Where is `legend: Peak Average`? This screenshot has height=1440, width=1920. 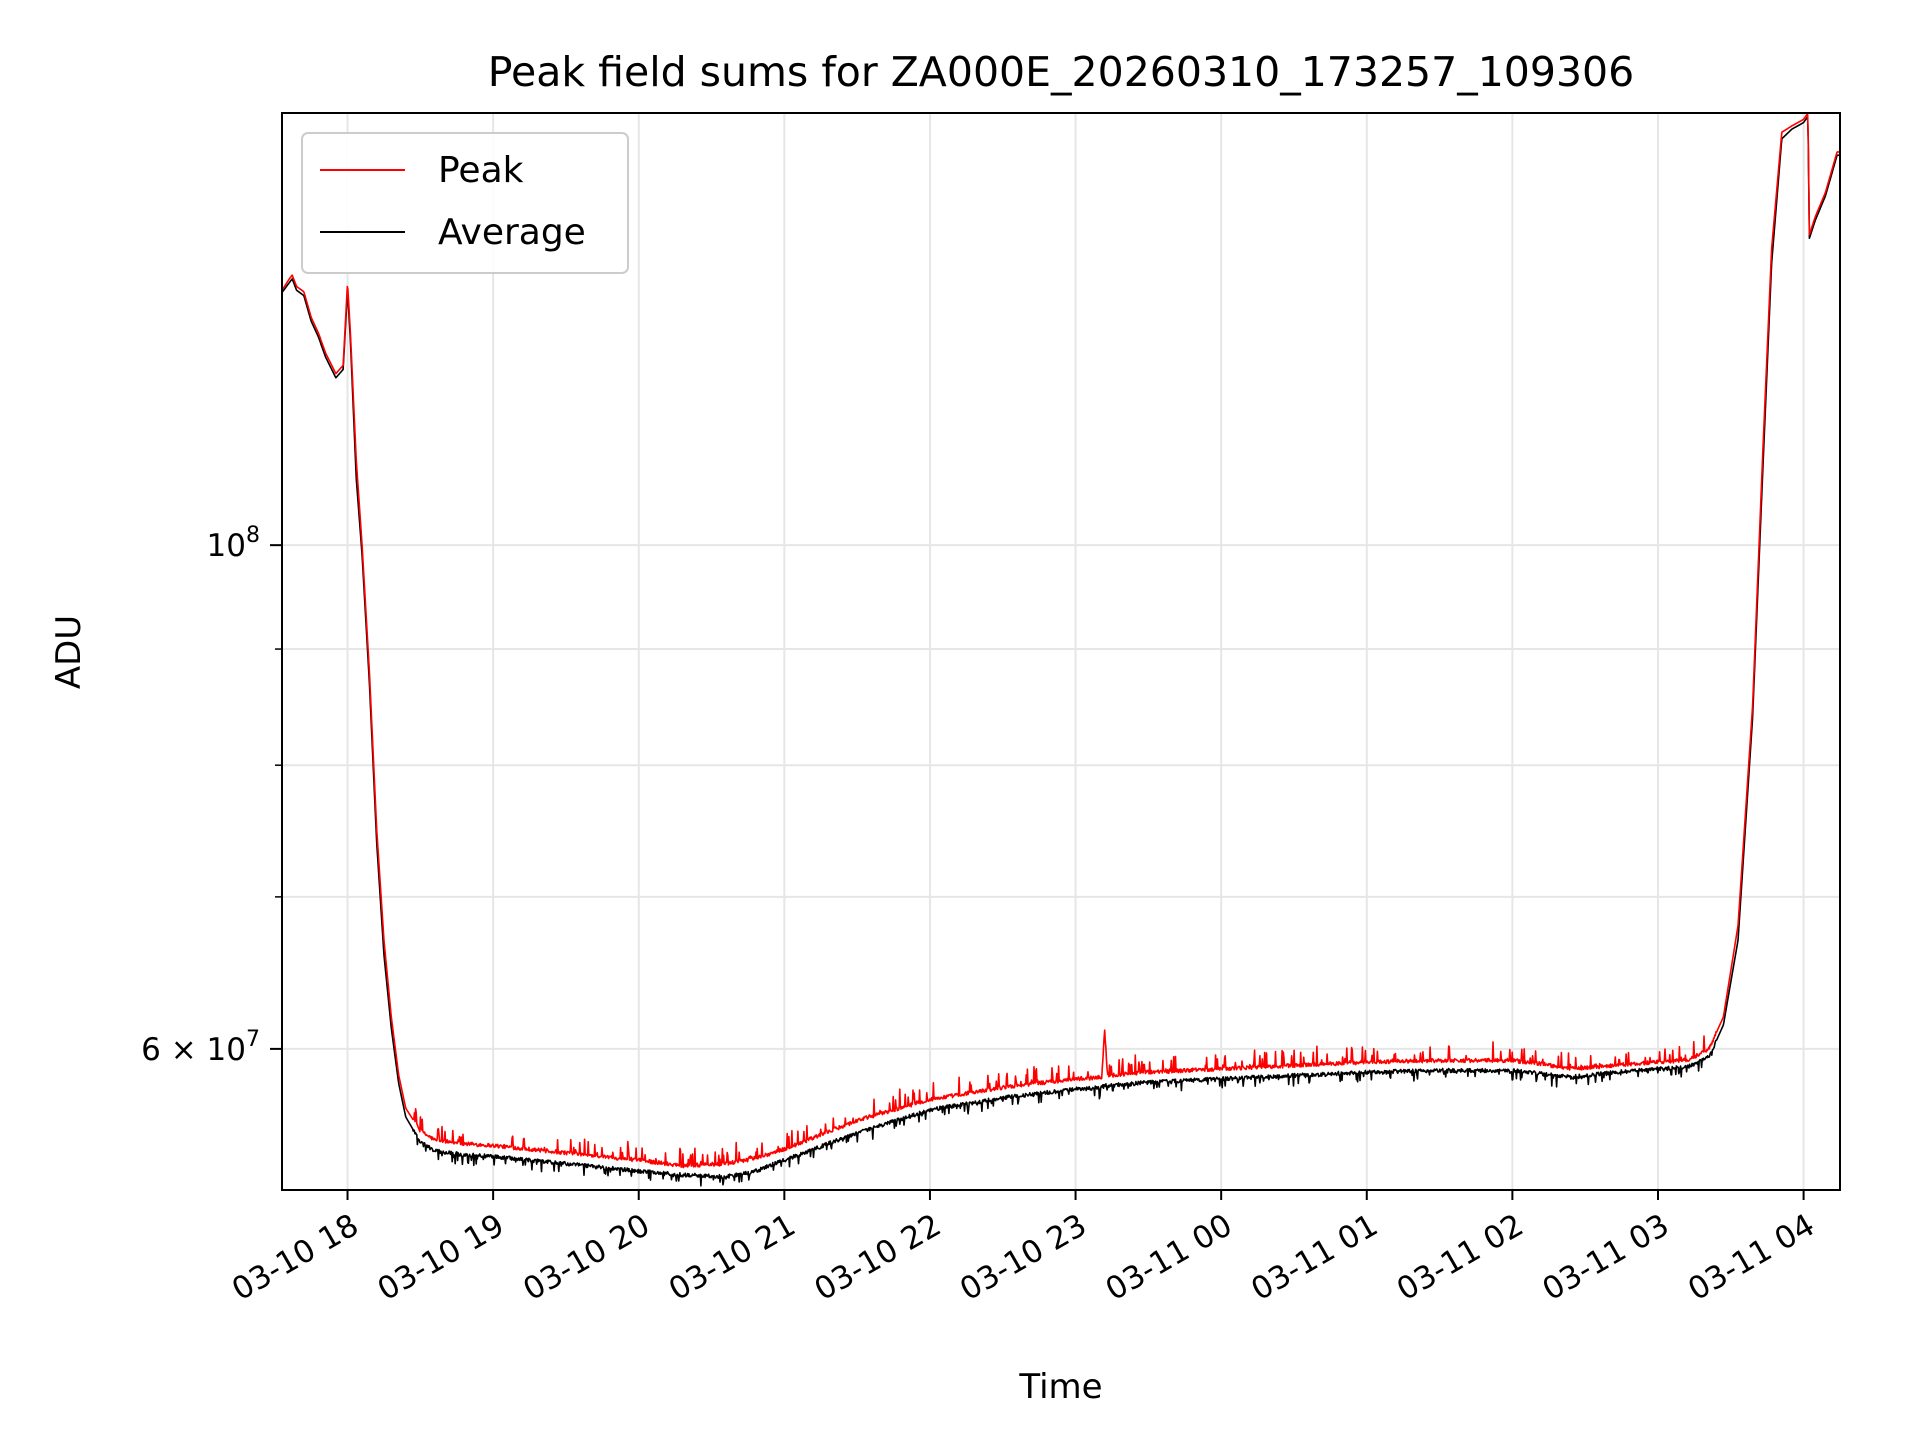 legend: Peak Average is located at coordinates (465, 203).